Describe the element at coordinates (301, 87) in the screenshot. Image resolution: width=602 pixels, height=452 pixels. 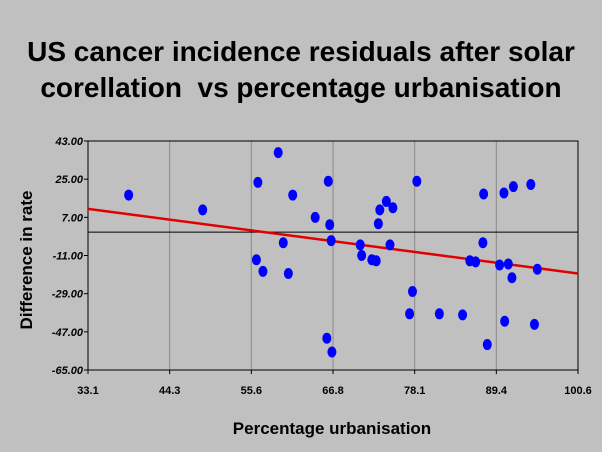
I see `chart-title-line2: corellation vs percentage urbanisation` at that location.